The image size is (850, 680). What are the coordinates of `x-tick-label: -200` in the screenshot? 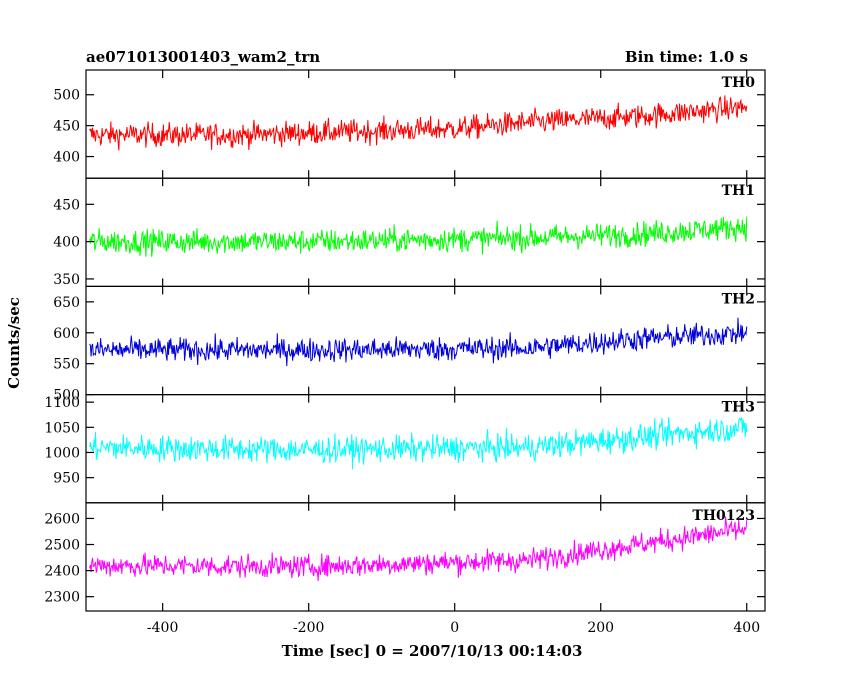 It's located at (308, 628).